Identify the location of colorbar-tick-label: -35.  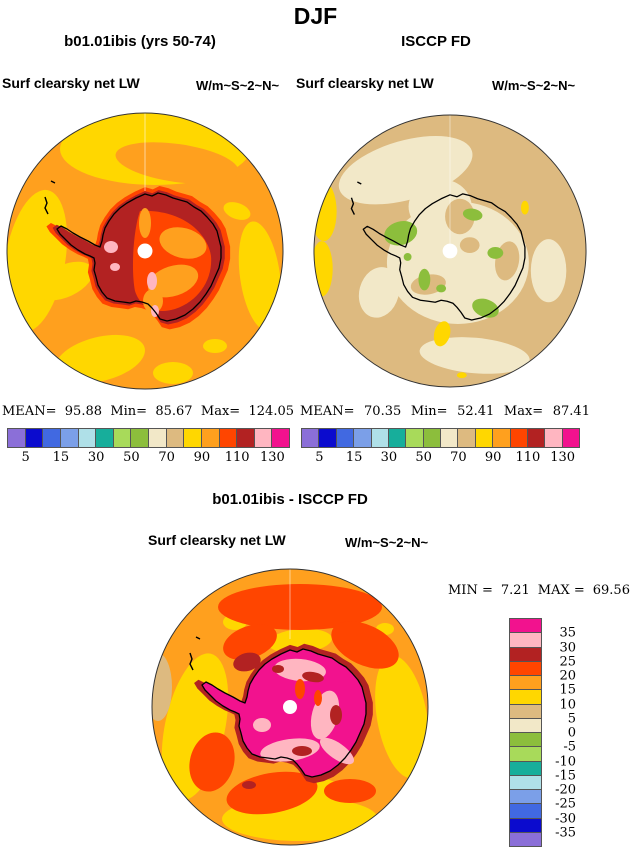
(565, 833).